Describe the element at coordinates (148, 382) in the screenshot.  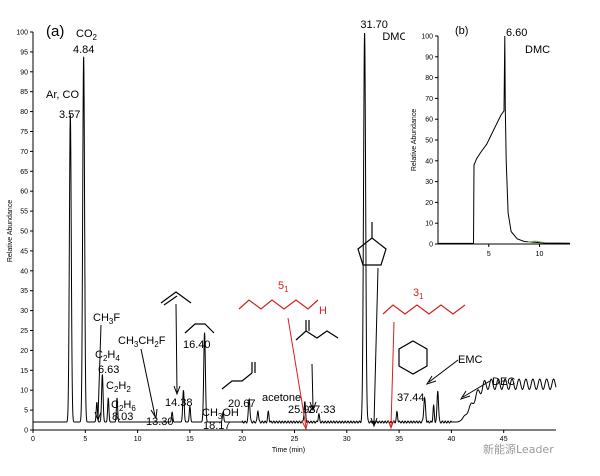
I see `arrow-ch3ch2f` at that location.